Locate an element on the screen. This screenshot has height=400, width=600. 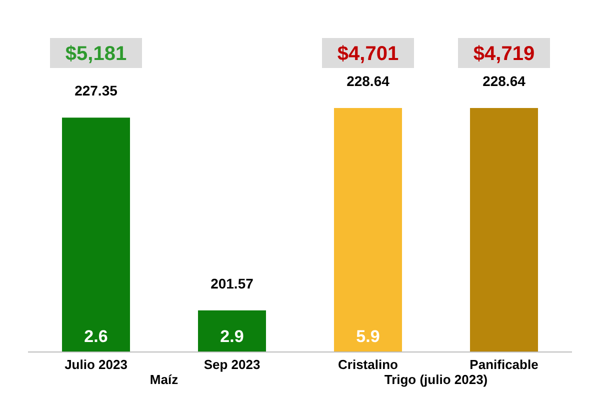
x-tick-label: Cristalino is located at coordinates (368, 364).